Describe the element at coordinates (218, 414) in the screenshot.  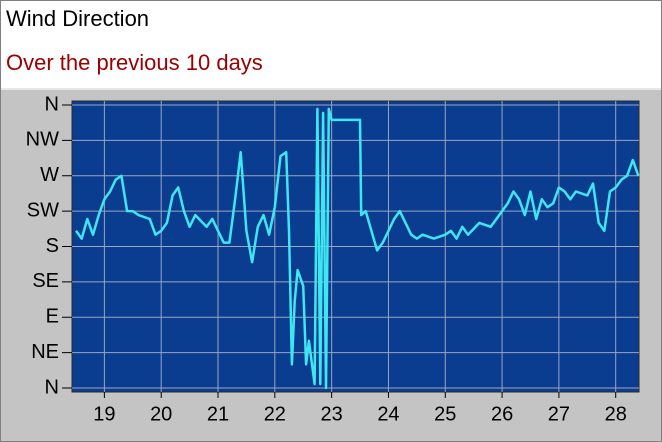
I see `x-tick-label: 21` at that location.